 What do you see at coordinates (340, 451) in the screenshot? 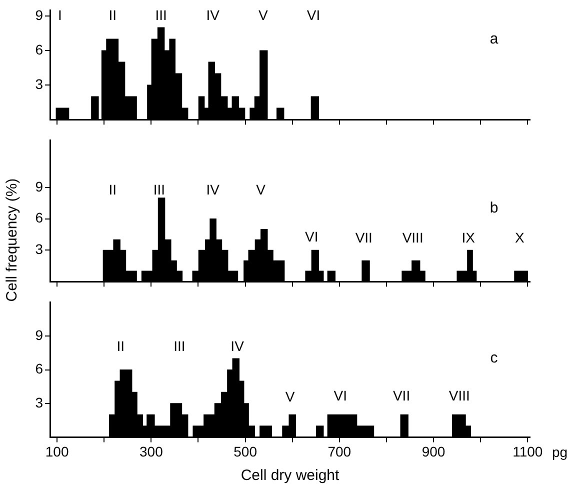
I see `x-tick-label: 700` at bounding box center [340, 451].